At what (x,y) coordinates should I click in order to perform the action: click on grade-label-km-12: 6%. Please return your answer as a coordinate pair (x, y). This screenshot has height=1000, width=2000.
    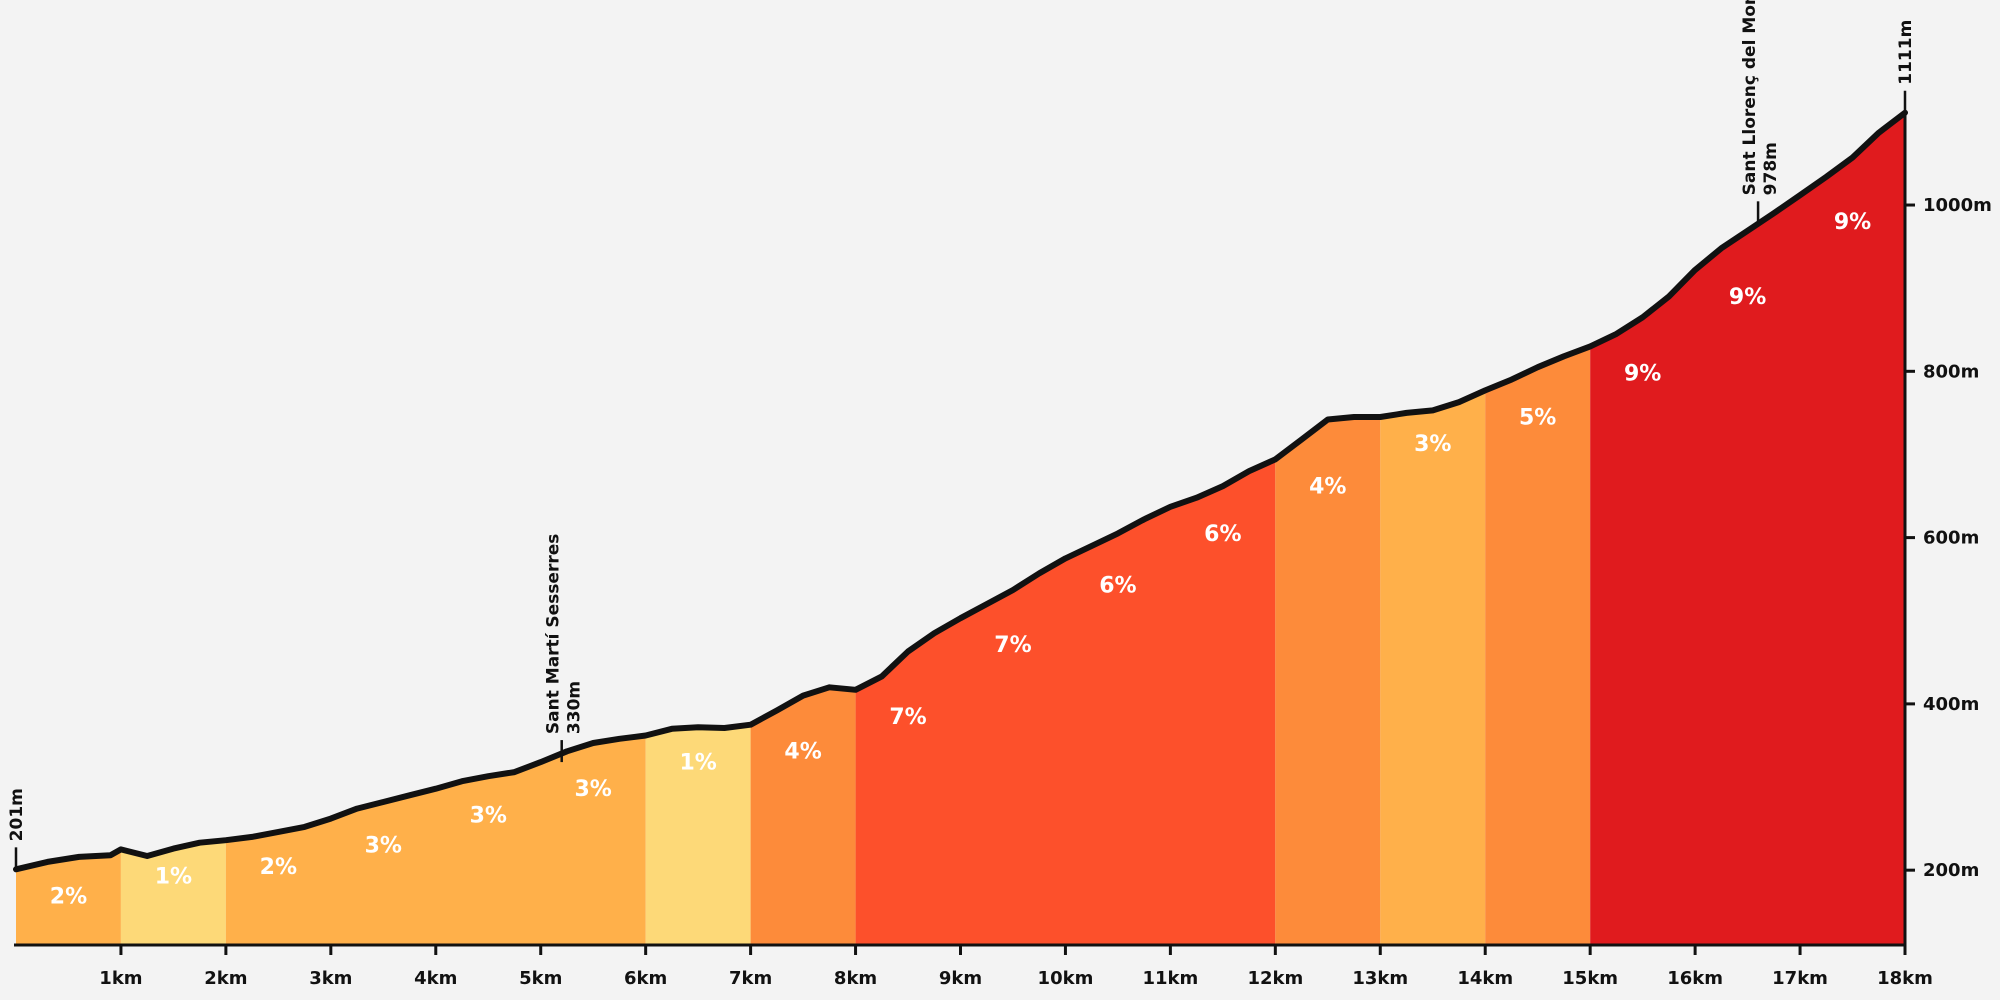
    Looking at the image, I should click on (1222, 534).